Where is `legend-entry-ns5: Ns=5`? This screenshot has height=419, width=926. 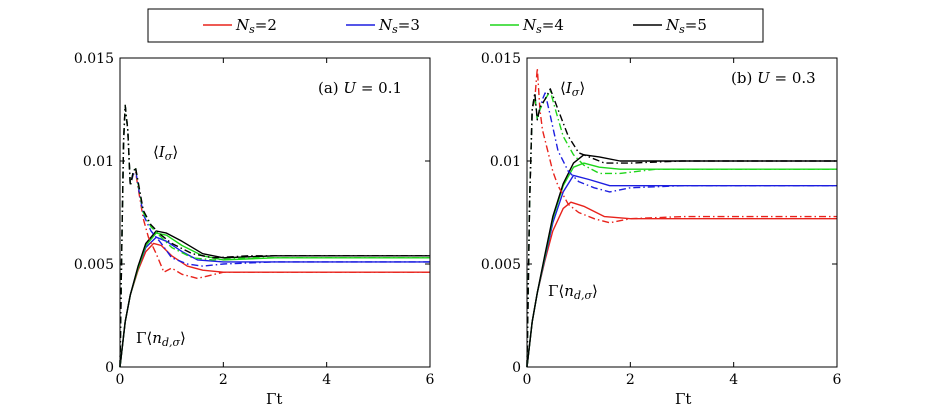 legend-entry-ns5: Ns=5 is located at coordinates (670, 26).